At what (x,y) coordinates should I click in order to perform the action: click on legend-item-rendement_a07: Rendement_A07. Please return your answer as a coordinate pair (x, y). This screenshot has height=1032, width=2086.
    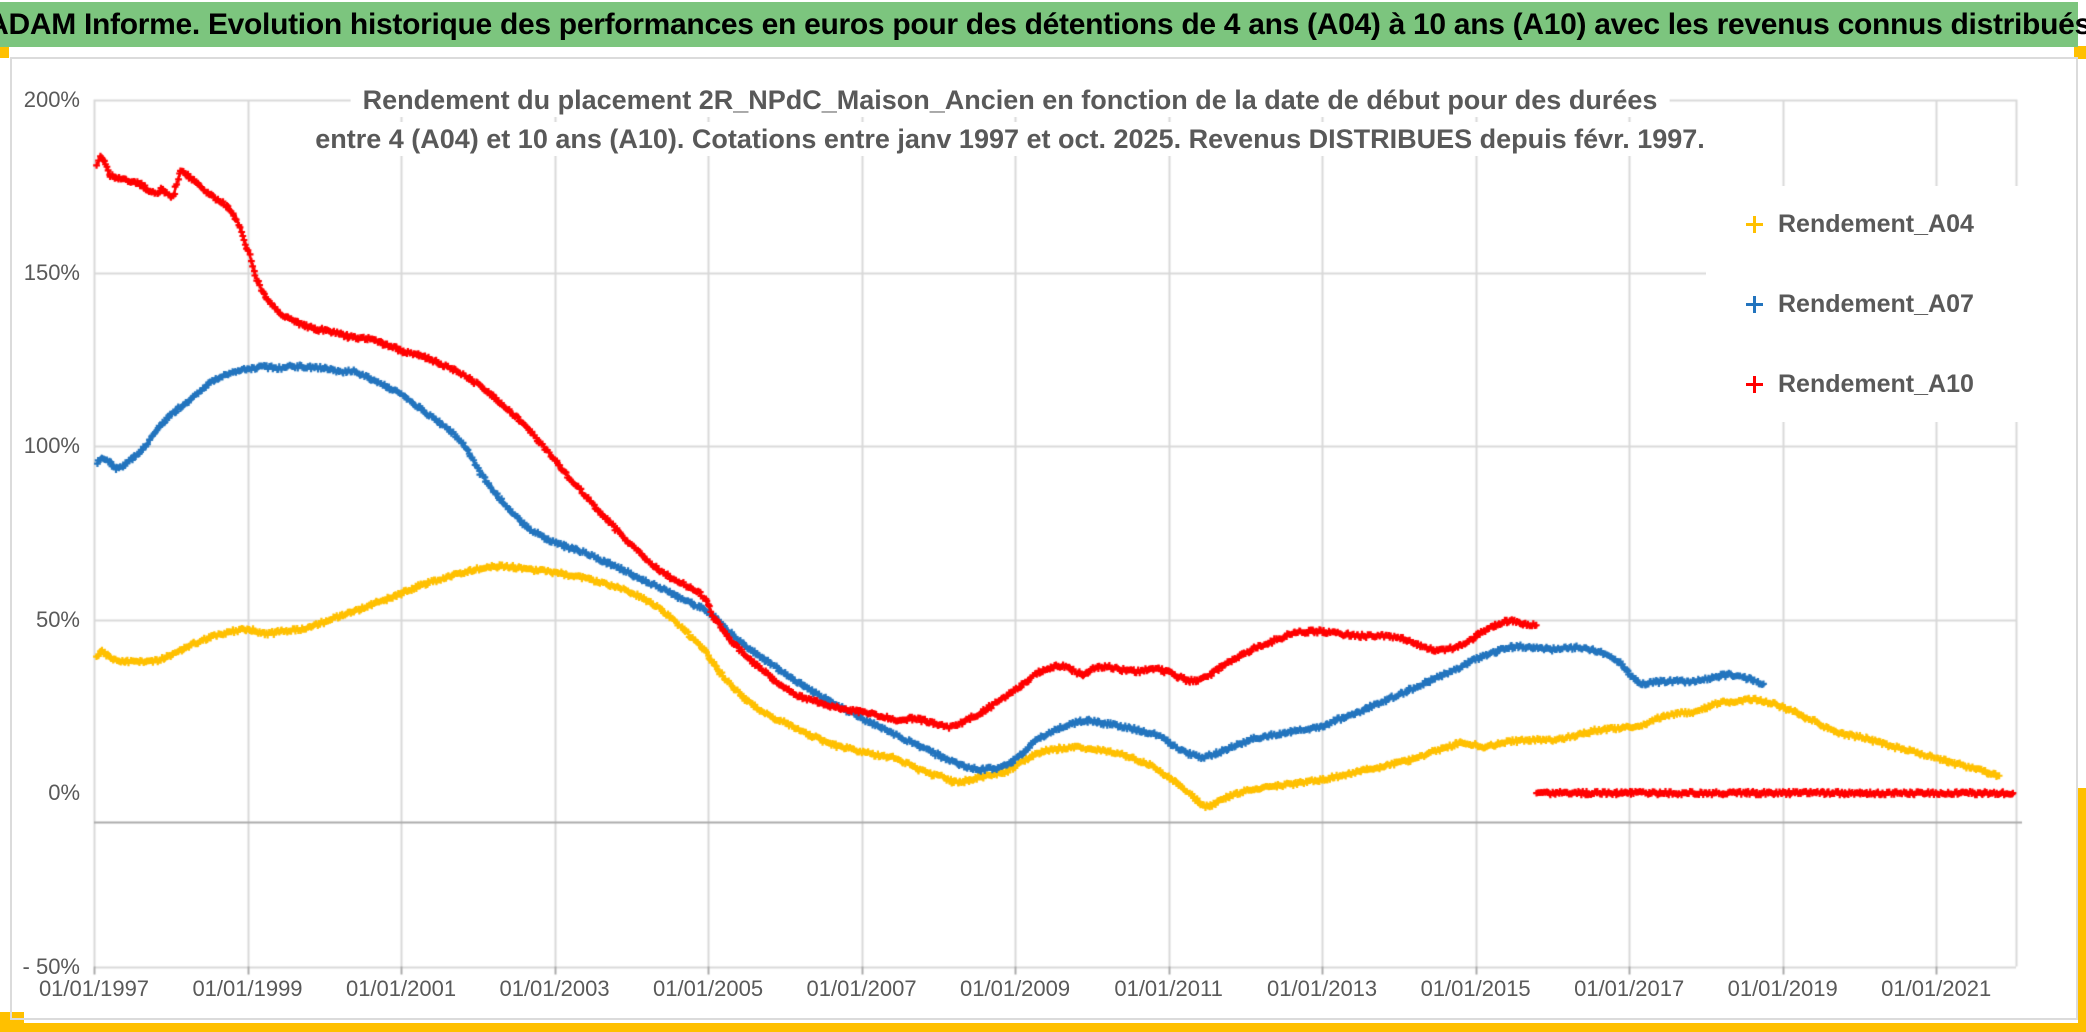
    Looking at the image, I should click on (1860, 304).